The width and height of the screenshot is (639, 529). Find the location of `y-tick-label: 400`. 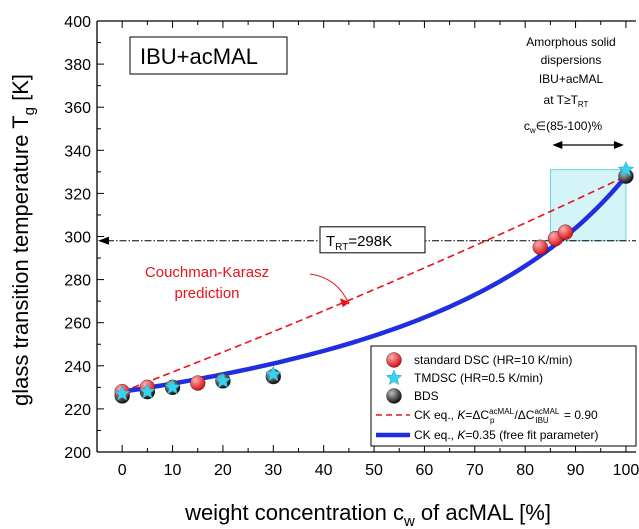

y-tick-label: 400 is located at coordinates (77, 22).